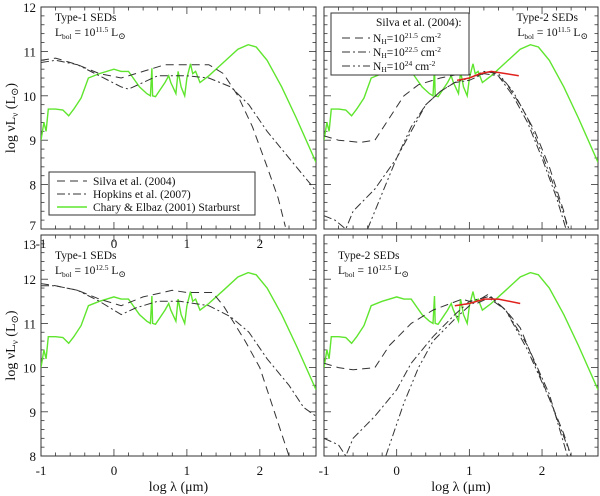  Describe the element at coordinates (419, 23) in the screenshot. I see `legend-title: Silva et al. (2004):` at that location.